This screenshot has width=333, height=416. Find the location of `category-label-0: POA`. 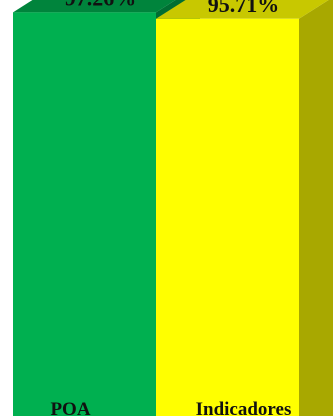

category-label-0: POA is located at coordinates (70, 407).